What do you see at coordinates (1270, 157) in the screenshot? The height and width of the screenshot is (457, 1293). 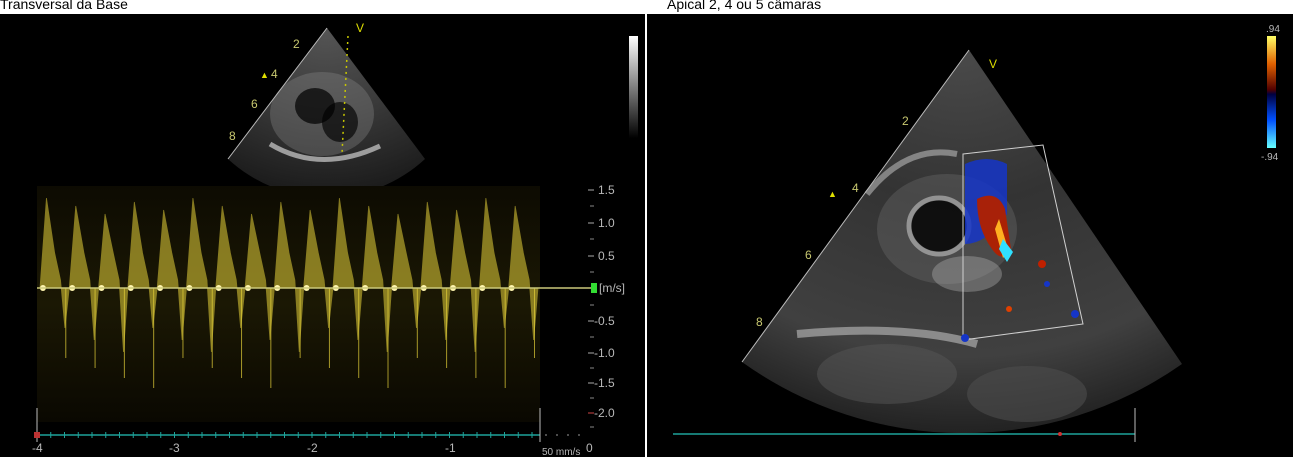 I see `color-scale-min: -.94` at bounding box center [1270, 157].